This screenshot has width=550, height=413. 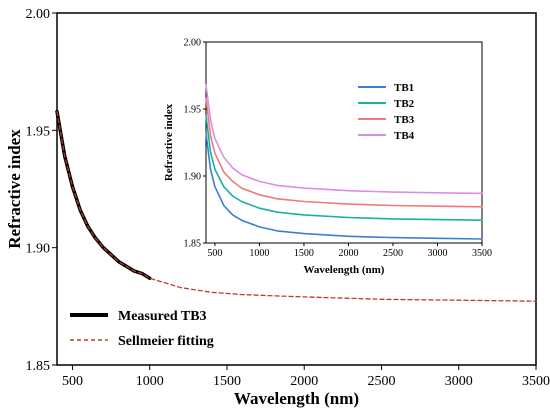 What do you see at coordinates (38, 366) in the screenshot?
I see `main-y-tick-label: 1.85` at bounding box center [38, 366].